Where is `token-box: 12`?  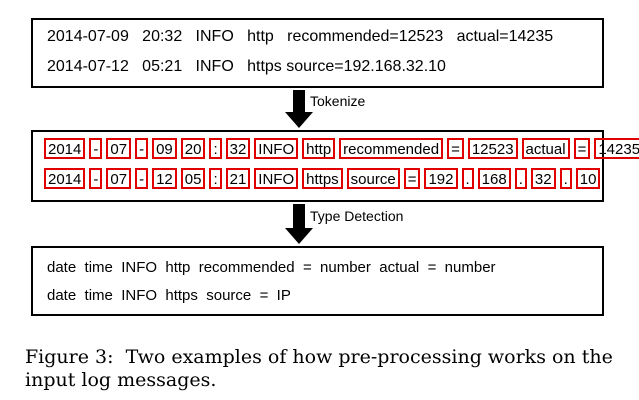
token-box: 12 is located at coordinates (164, 178).